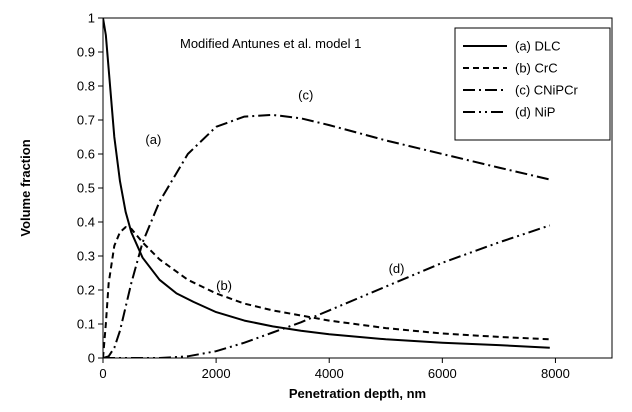 This screenshot has width=632, height=412. Describe the element at coordinates (442, 373) in the screenshot. I see `x-tick-label: 6000` at that location.